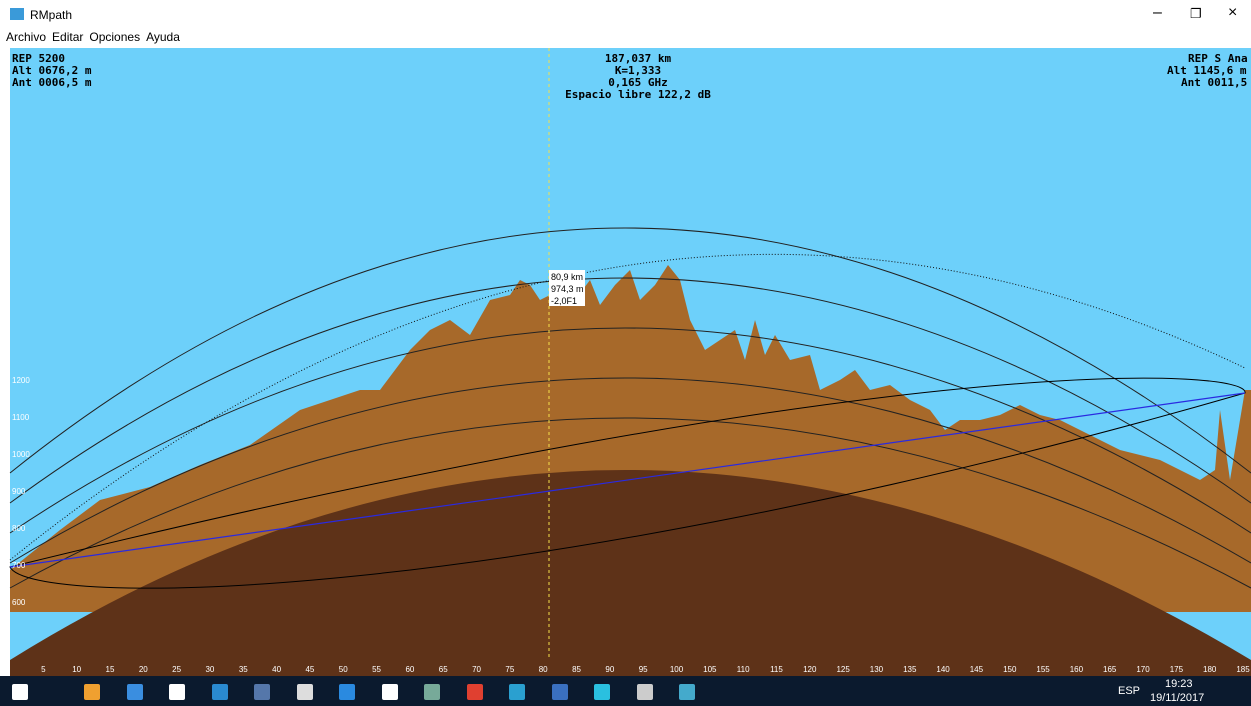 This screenshot has width=1251, height=706. Describe the element at coordinates (243, 669) in the screenshot. I see `x-axis-label: 35` at that location.